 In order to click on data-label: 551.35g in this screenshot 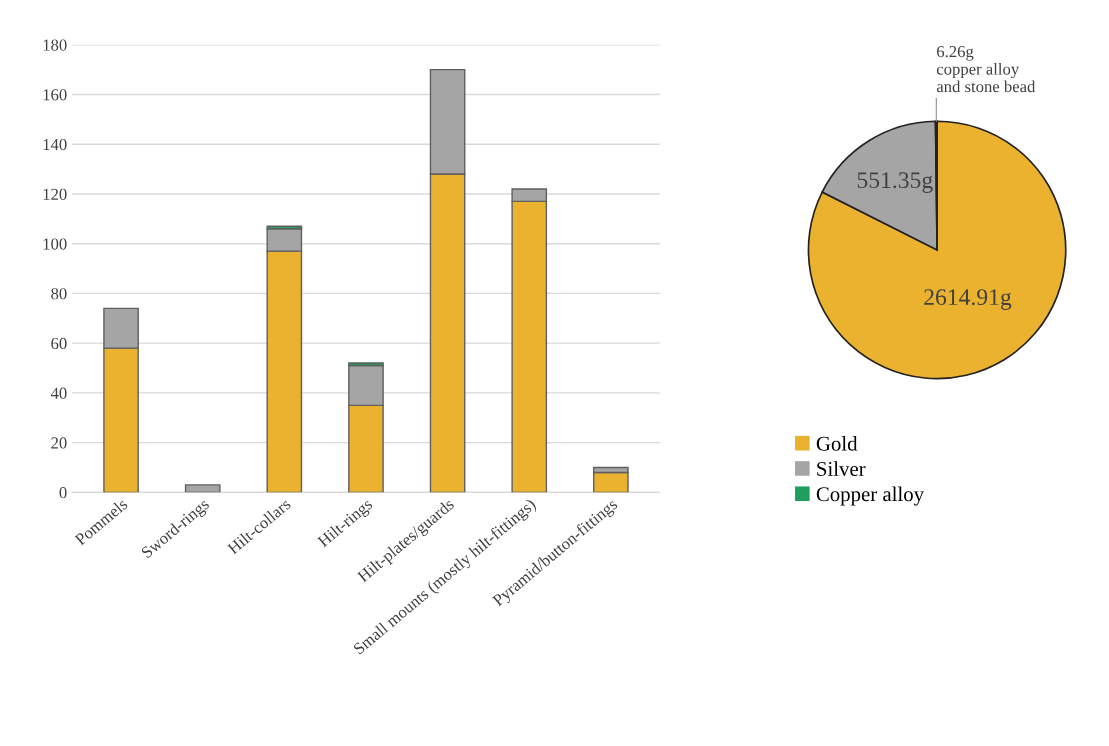, I will do `click(895, 182)`.